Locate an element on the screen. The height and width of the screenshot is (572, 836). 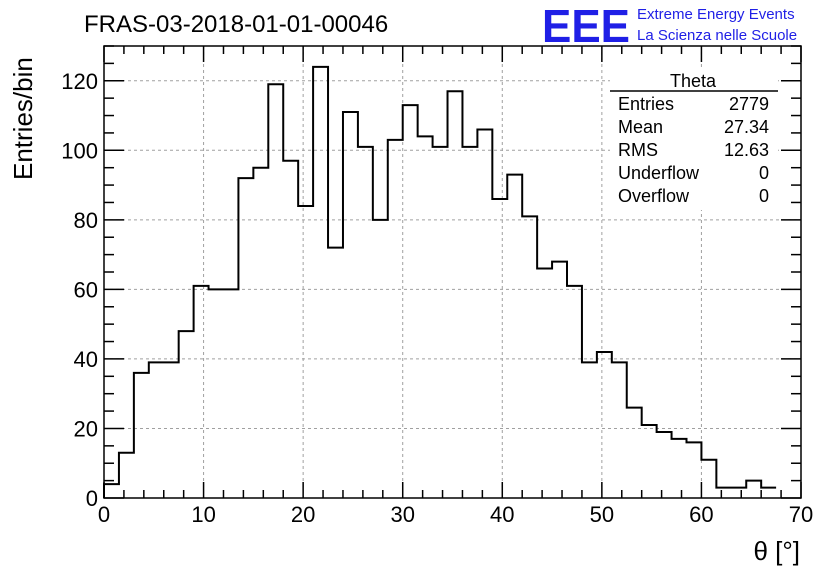
stats-row-label: Overflow is located at coordinates (654, 196).